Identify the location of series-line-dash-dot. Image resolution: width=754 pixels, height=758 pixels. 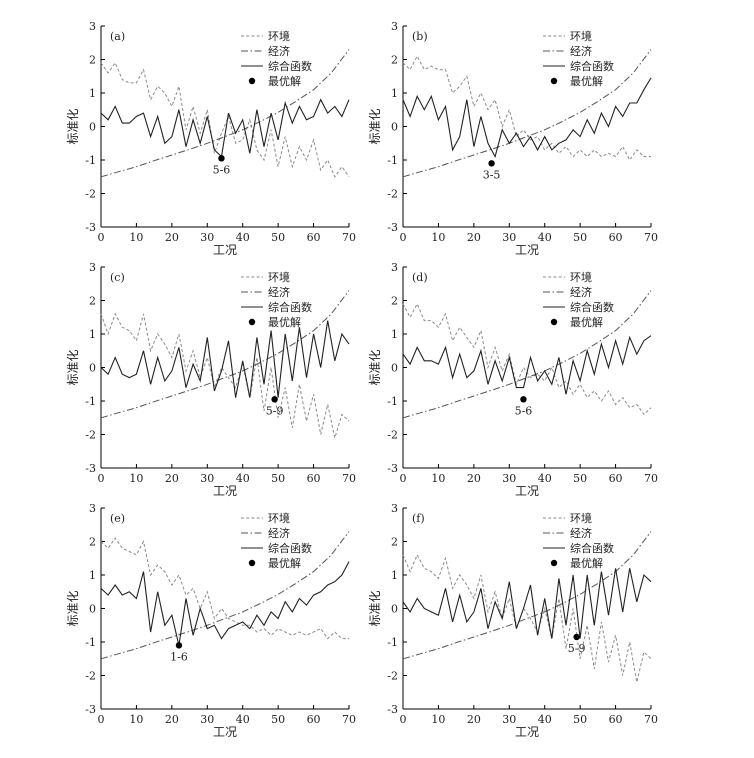
(225, 113).